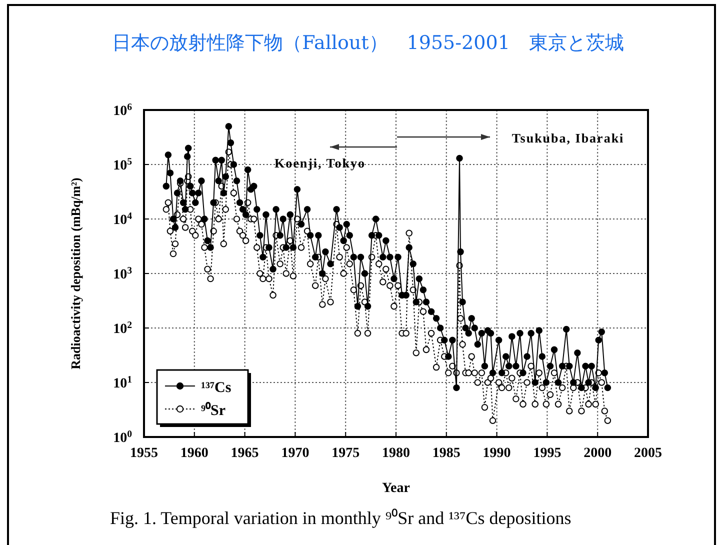 The height and width of the screenshot is (545, 723). I want to click on x-axis-title: Year, so click(396, 488).